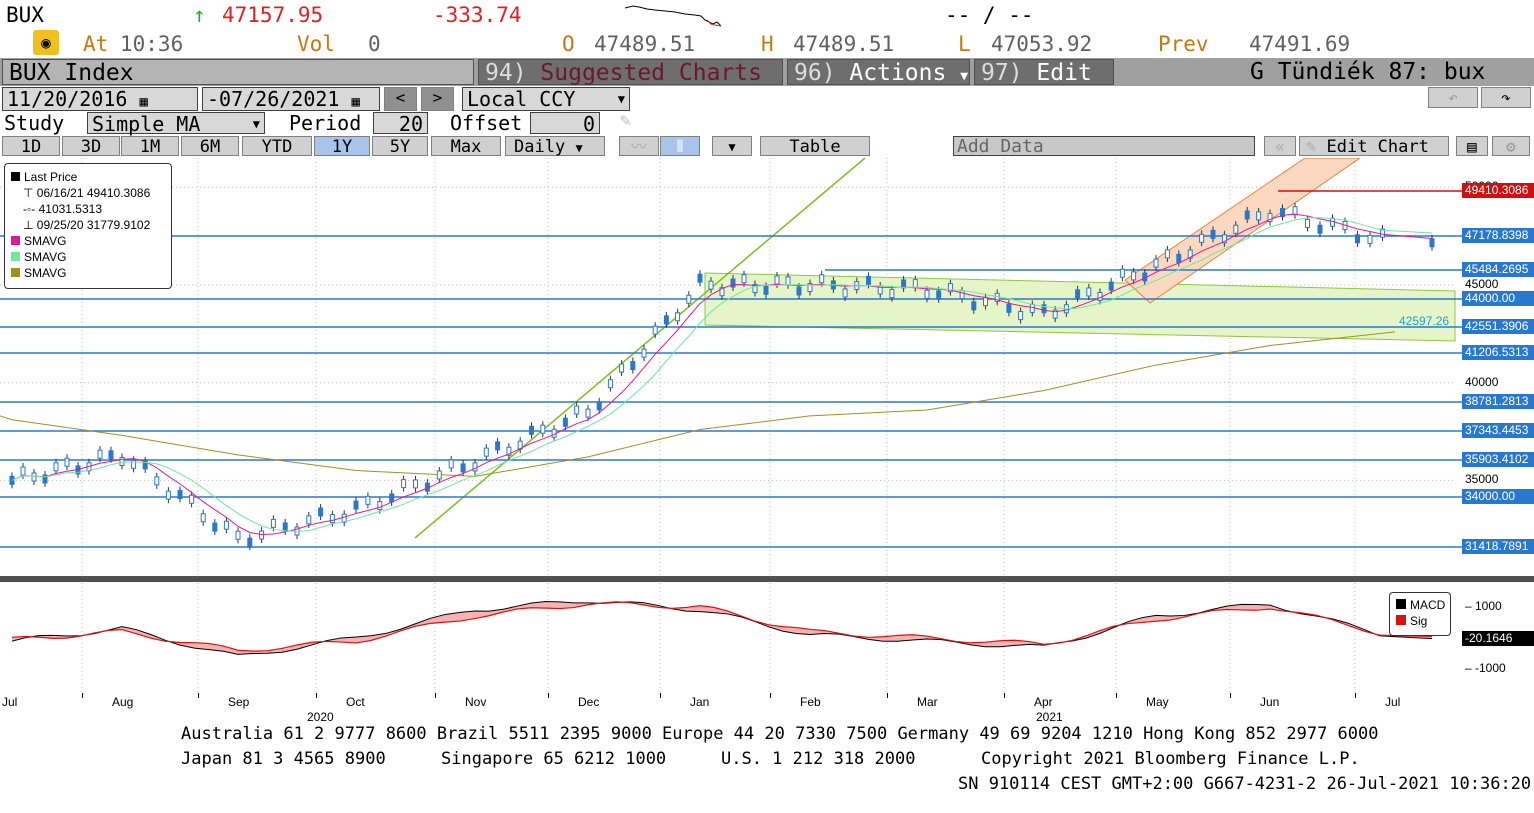 The height and width of the screenshot is (813, 1534). Describe the element at coordinates (1453, 97) in the screenshot. I see `undo-button: ↶` at that location.